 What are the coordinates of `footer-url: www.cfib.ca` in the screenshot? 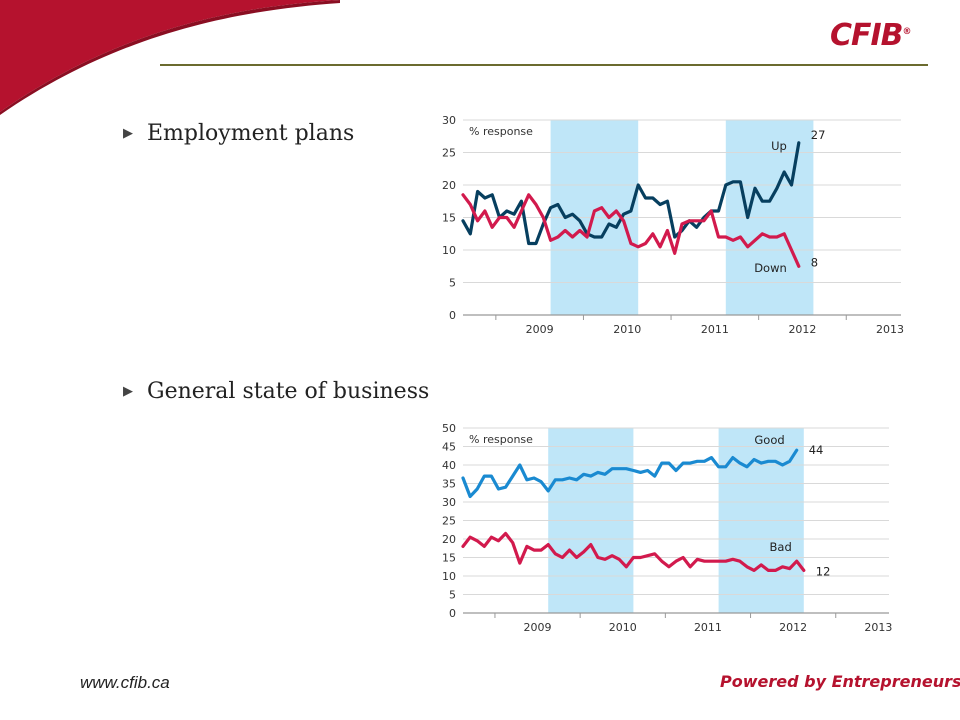 It's located at (125, 682).